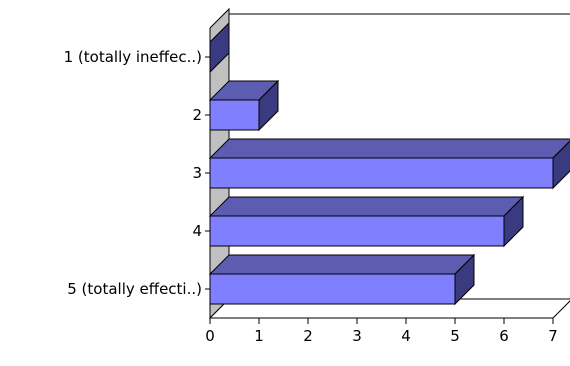 This screenshot has height=366, width=570. I want to click on bar-zero-face, so click(219, 47).